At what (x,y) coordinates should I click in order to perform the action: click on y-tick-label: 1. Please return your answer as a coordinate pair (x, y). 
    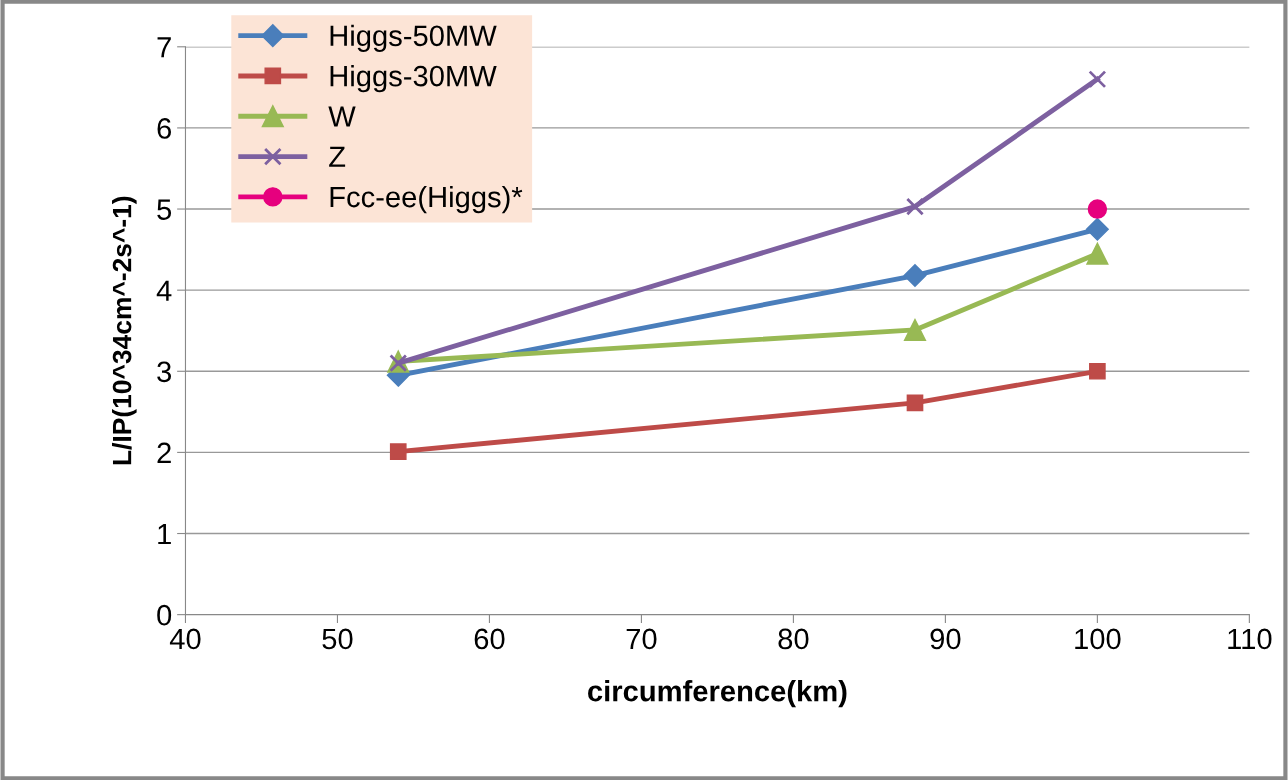
    Looking at the image, I should click on (164, 534).